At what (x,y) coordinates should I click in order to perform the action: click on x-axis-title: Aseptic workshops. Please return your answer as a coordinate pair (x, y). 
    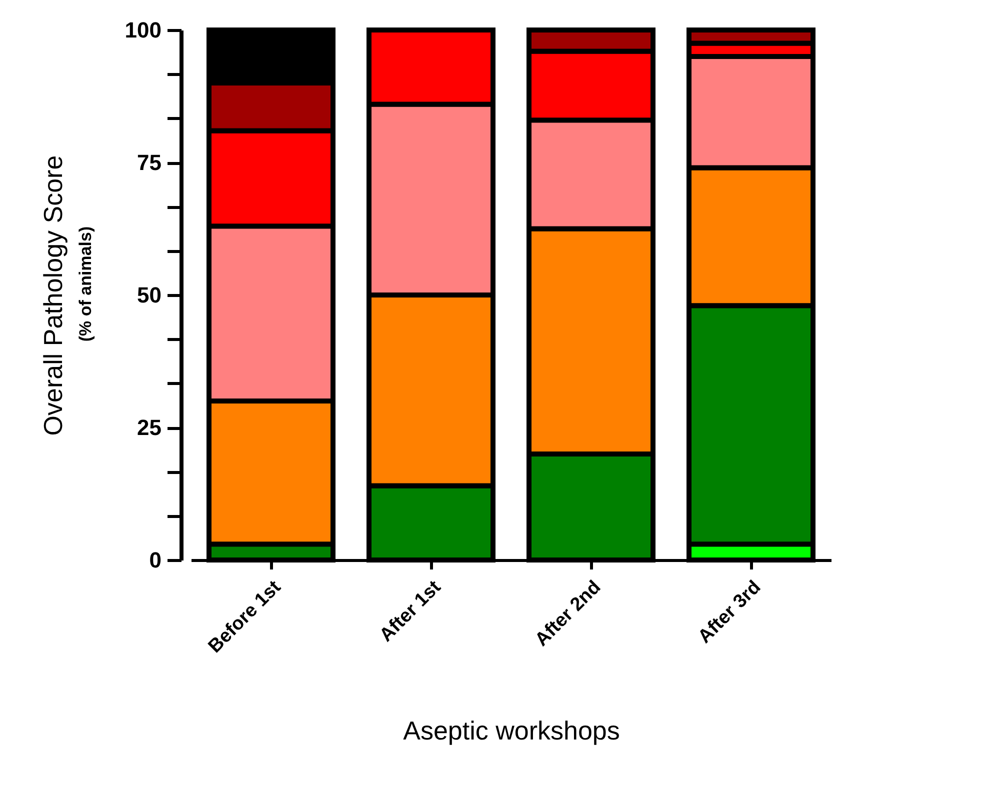
    Looking at the image, I should click on (511, 731).